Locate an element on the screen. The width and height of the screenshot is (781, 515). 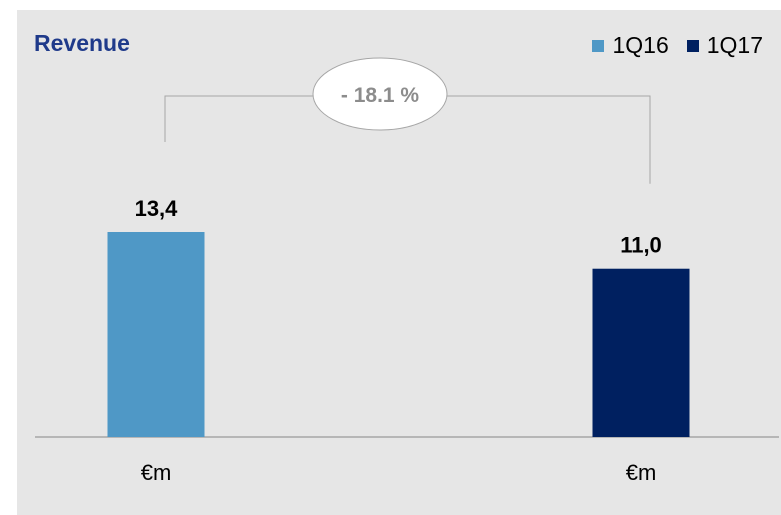
change-bracket-left is located at coordinates (238, 118).